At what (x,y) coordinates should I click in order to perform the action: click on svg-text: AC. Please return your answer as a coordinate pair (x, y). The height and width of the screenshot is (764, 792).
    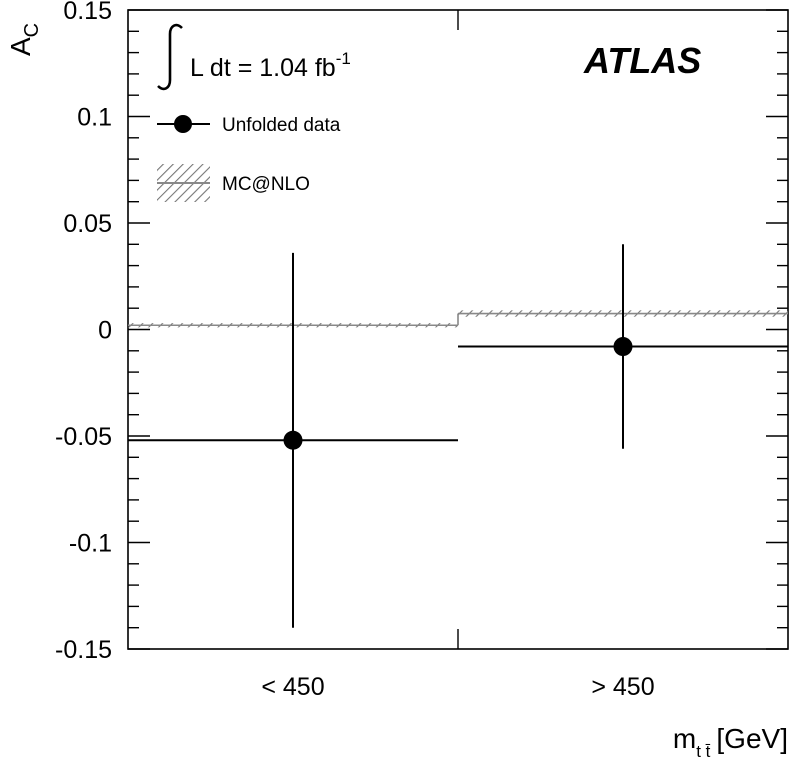
    Looking at the image, I should click on (24, 39).